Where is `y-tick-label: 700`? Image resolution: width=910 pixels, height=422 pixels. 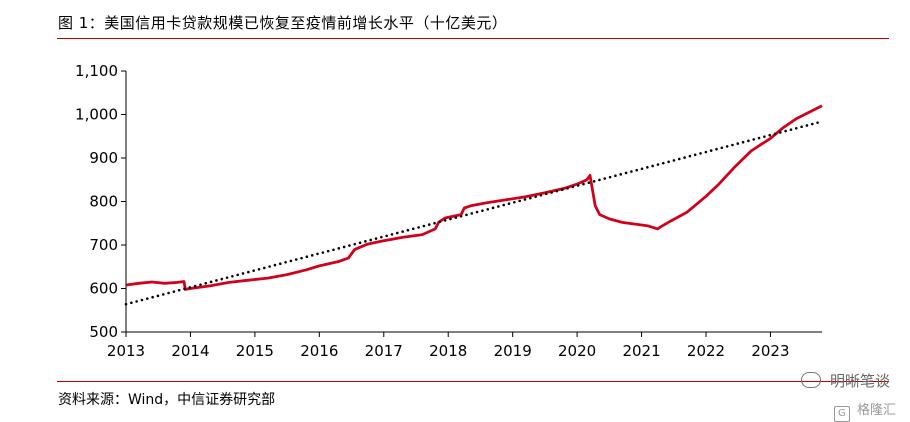 y-tick-label: 700 is located at coordinates (103, 245).